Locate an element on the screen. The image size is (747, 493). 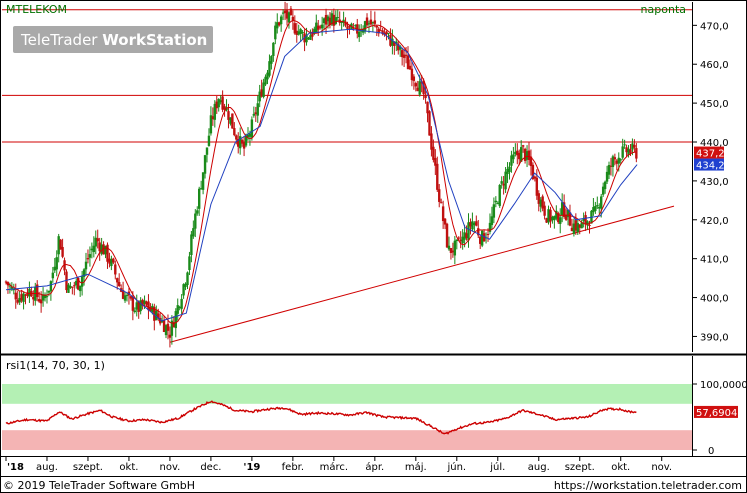
period-label: naponta is located at coordinates (663, 9).